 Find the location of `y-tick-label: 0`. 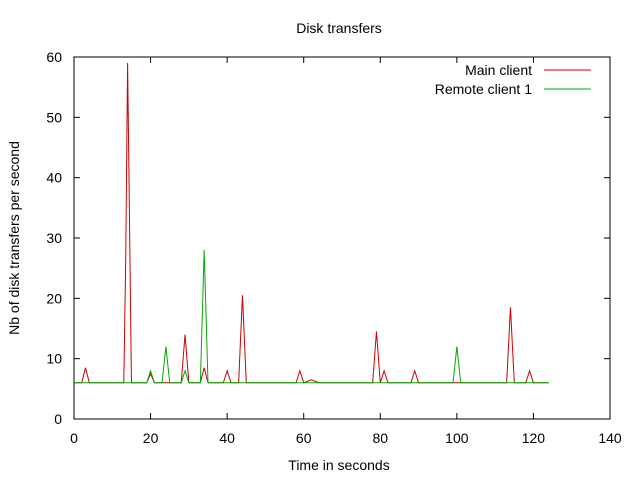

y-tick-label: 0 is located at coordinates (58, 419).